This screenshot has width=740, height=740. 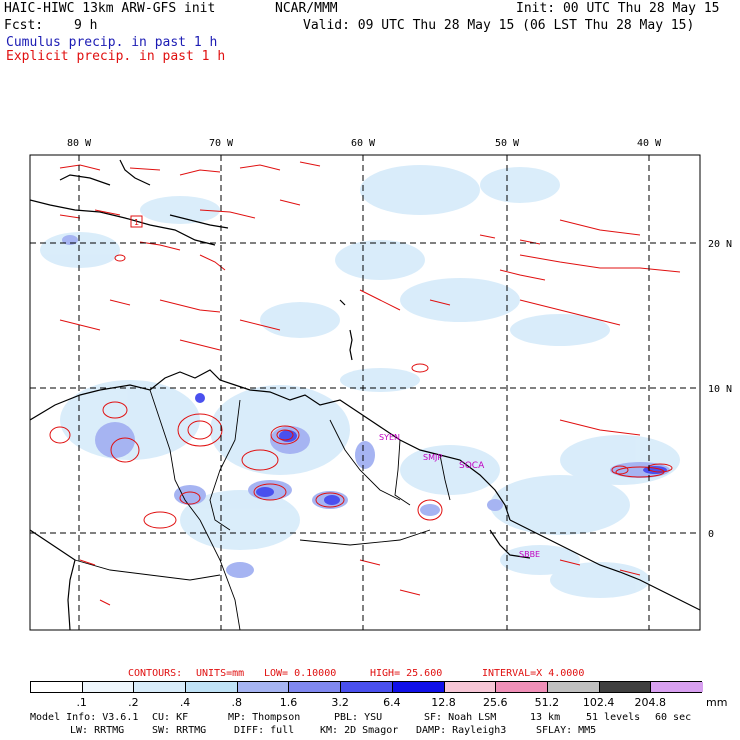 What do you see at coordinates (179, 730) in the screenshot?
I see `model-info-sw: SW: RRTMG` at bounding box center [179, 730].